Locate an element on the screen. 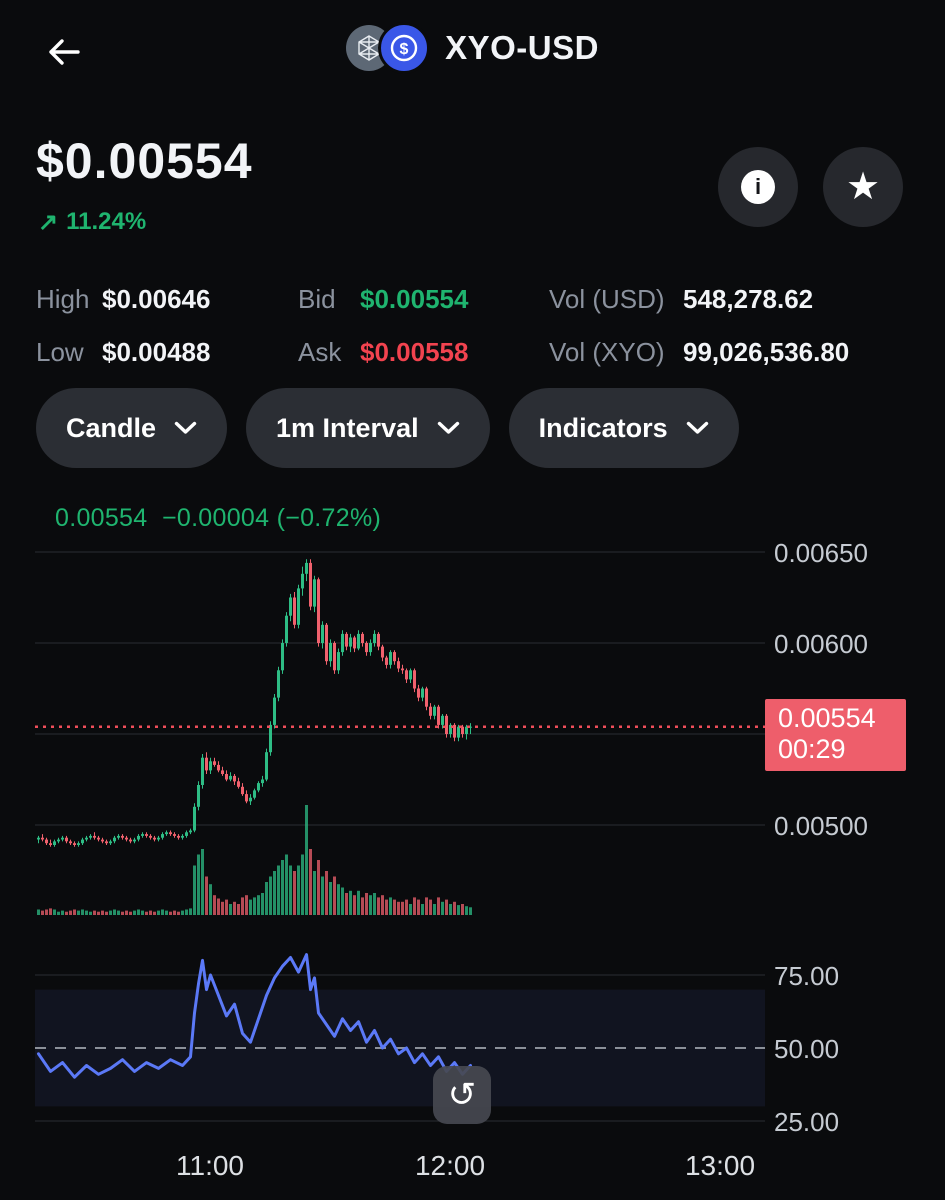 The width and height of the screenshot is (945, 1200). pair-logo: $ is located at coordinates (388, 48).